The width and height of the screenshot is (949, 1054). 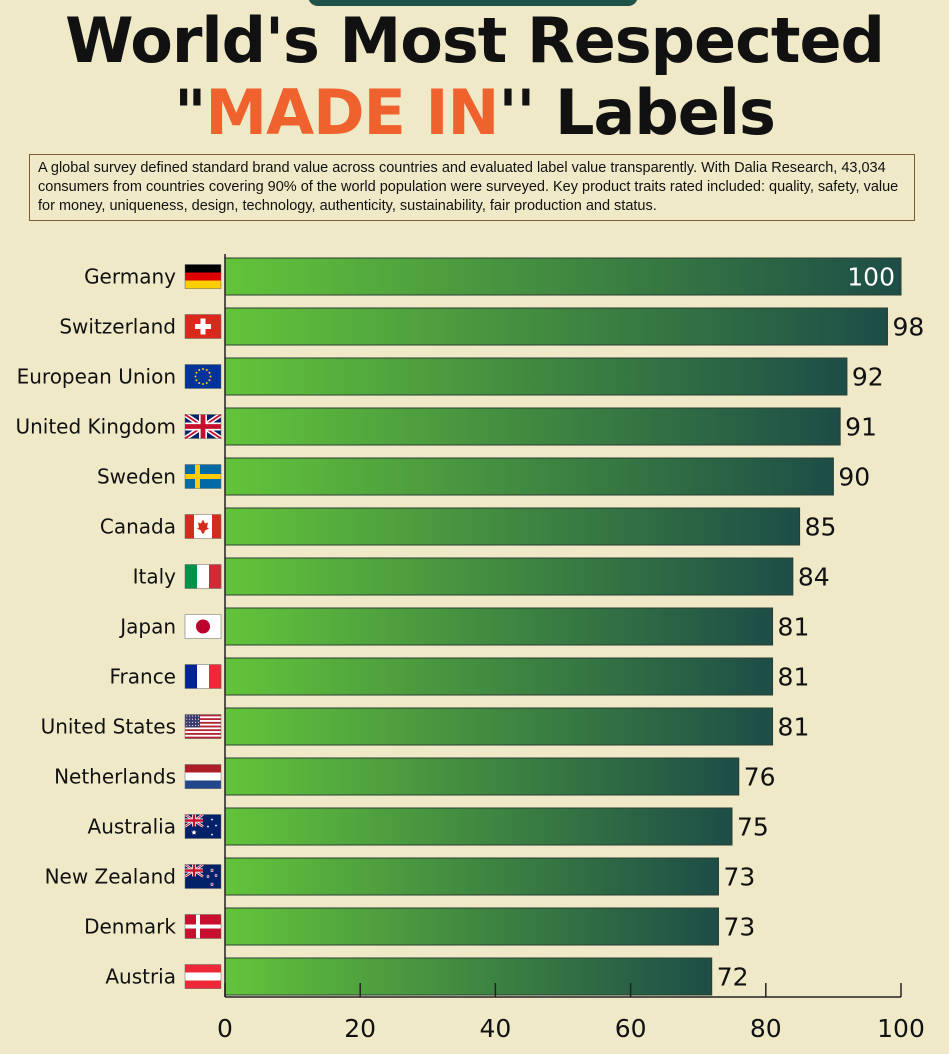 What do you see at coordinates (753, 827) in the screenshot?
I see `value-label: 75` at bounding box center [753, 827].